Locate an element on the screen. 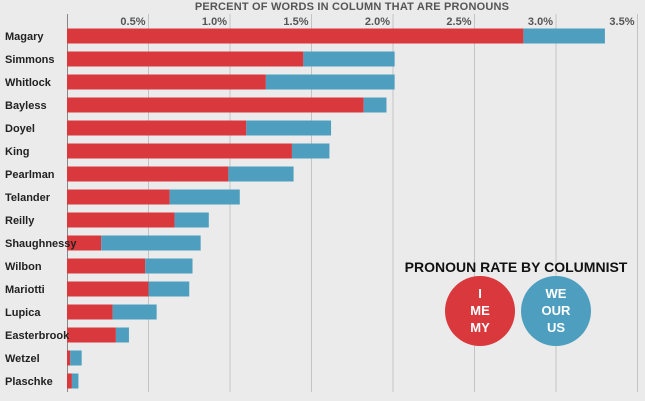  category-label-telander: Telander is located at coordinates (28, 198).